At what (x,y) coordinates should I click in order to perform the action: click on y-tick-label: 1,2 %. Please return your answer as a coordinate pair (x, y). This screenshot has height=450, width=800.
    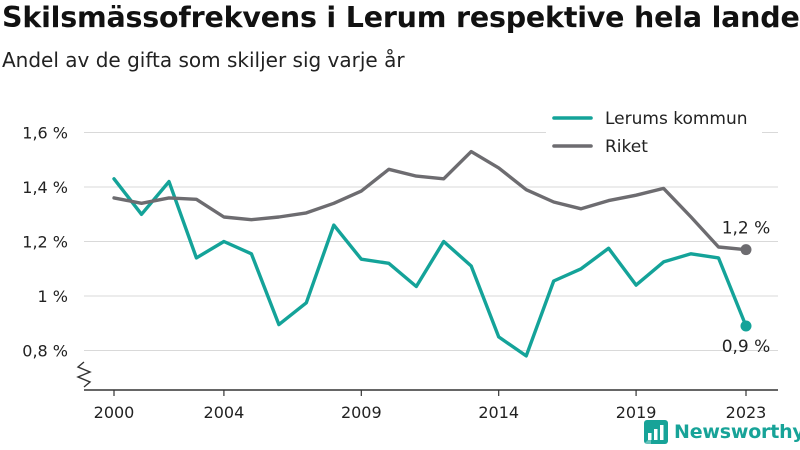
    Looking at the image, I should click on (45, 242).